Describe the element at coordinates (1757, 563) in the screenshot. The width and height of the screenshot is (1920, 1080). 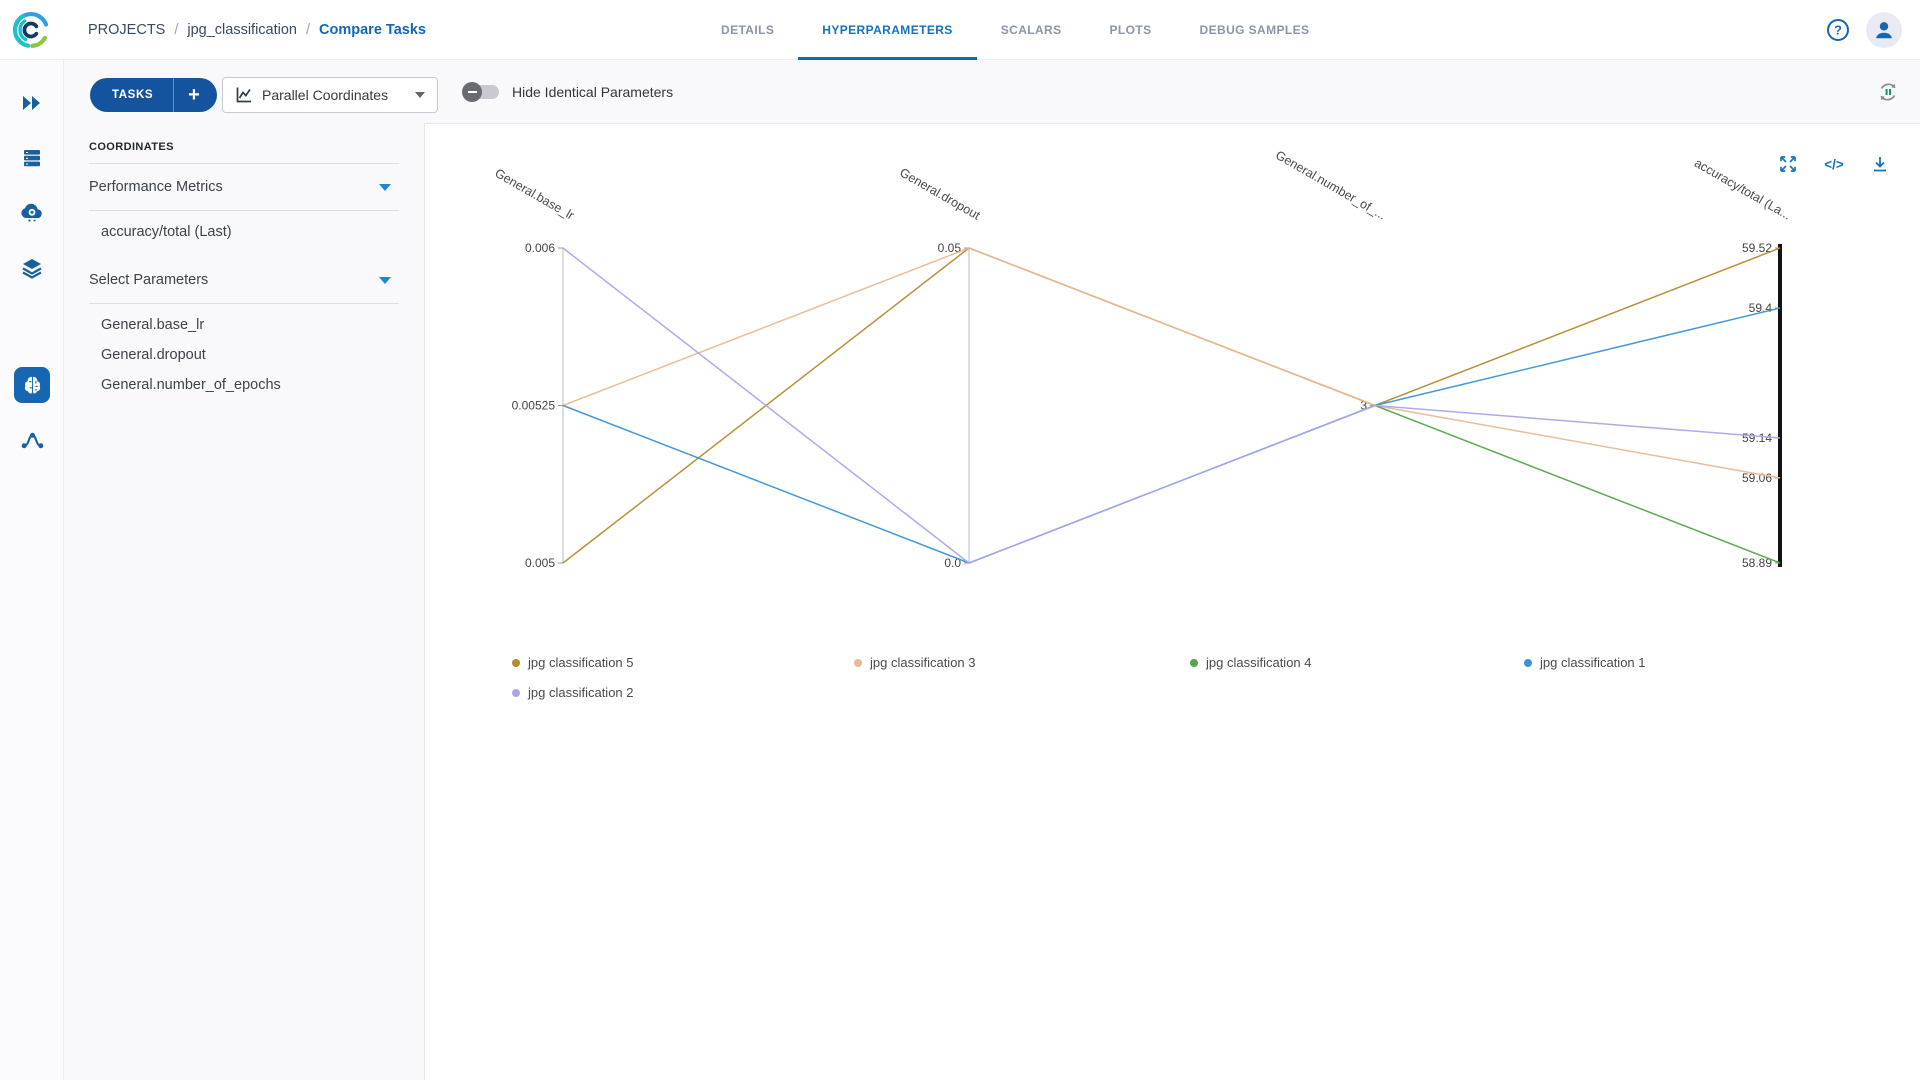
I see `tick-label-accuracy: 58.89` at that location.